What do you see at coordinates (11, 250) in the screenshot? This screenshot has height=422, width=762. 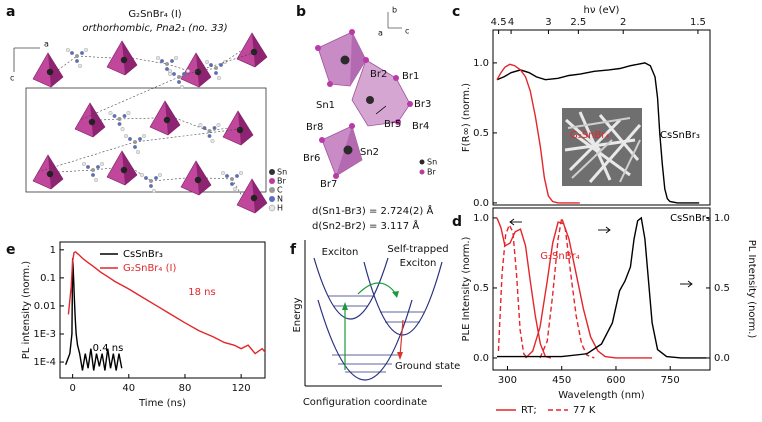 I see `panel-label: e` at bounding box center [11, 250].